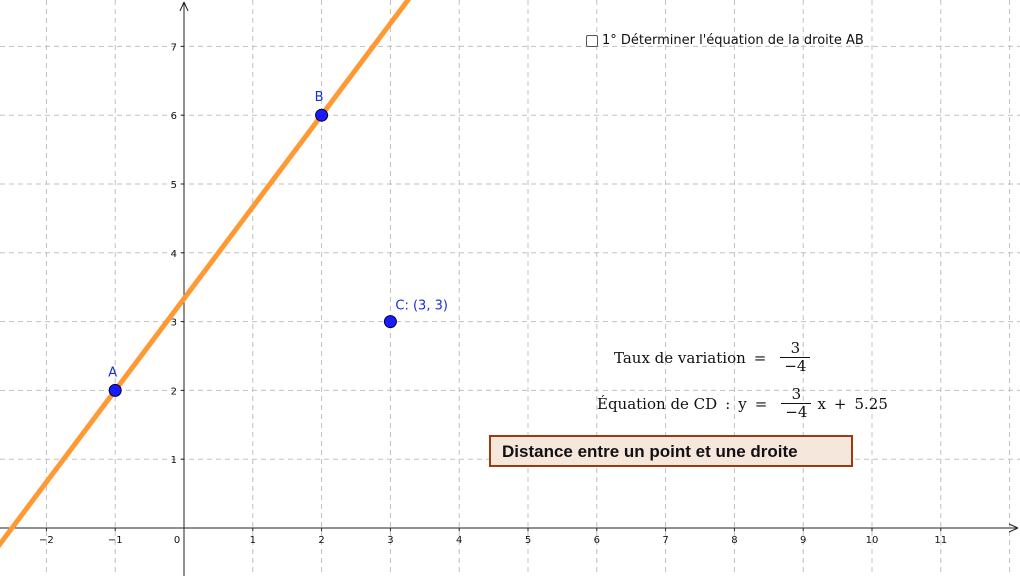  What do you see at coordinates (115, 540) in the screenshot?
I see `x-tick-label: −1` at bounding box center [115, 540].